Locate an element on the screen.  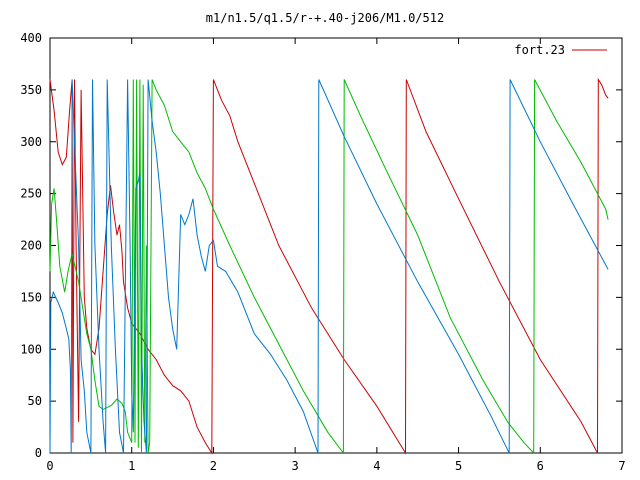
x-tick-label: 7 is located at coordinates (621, 466).